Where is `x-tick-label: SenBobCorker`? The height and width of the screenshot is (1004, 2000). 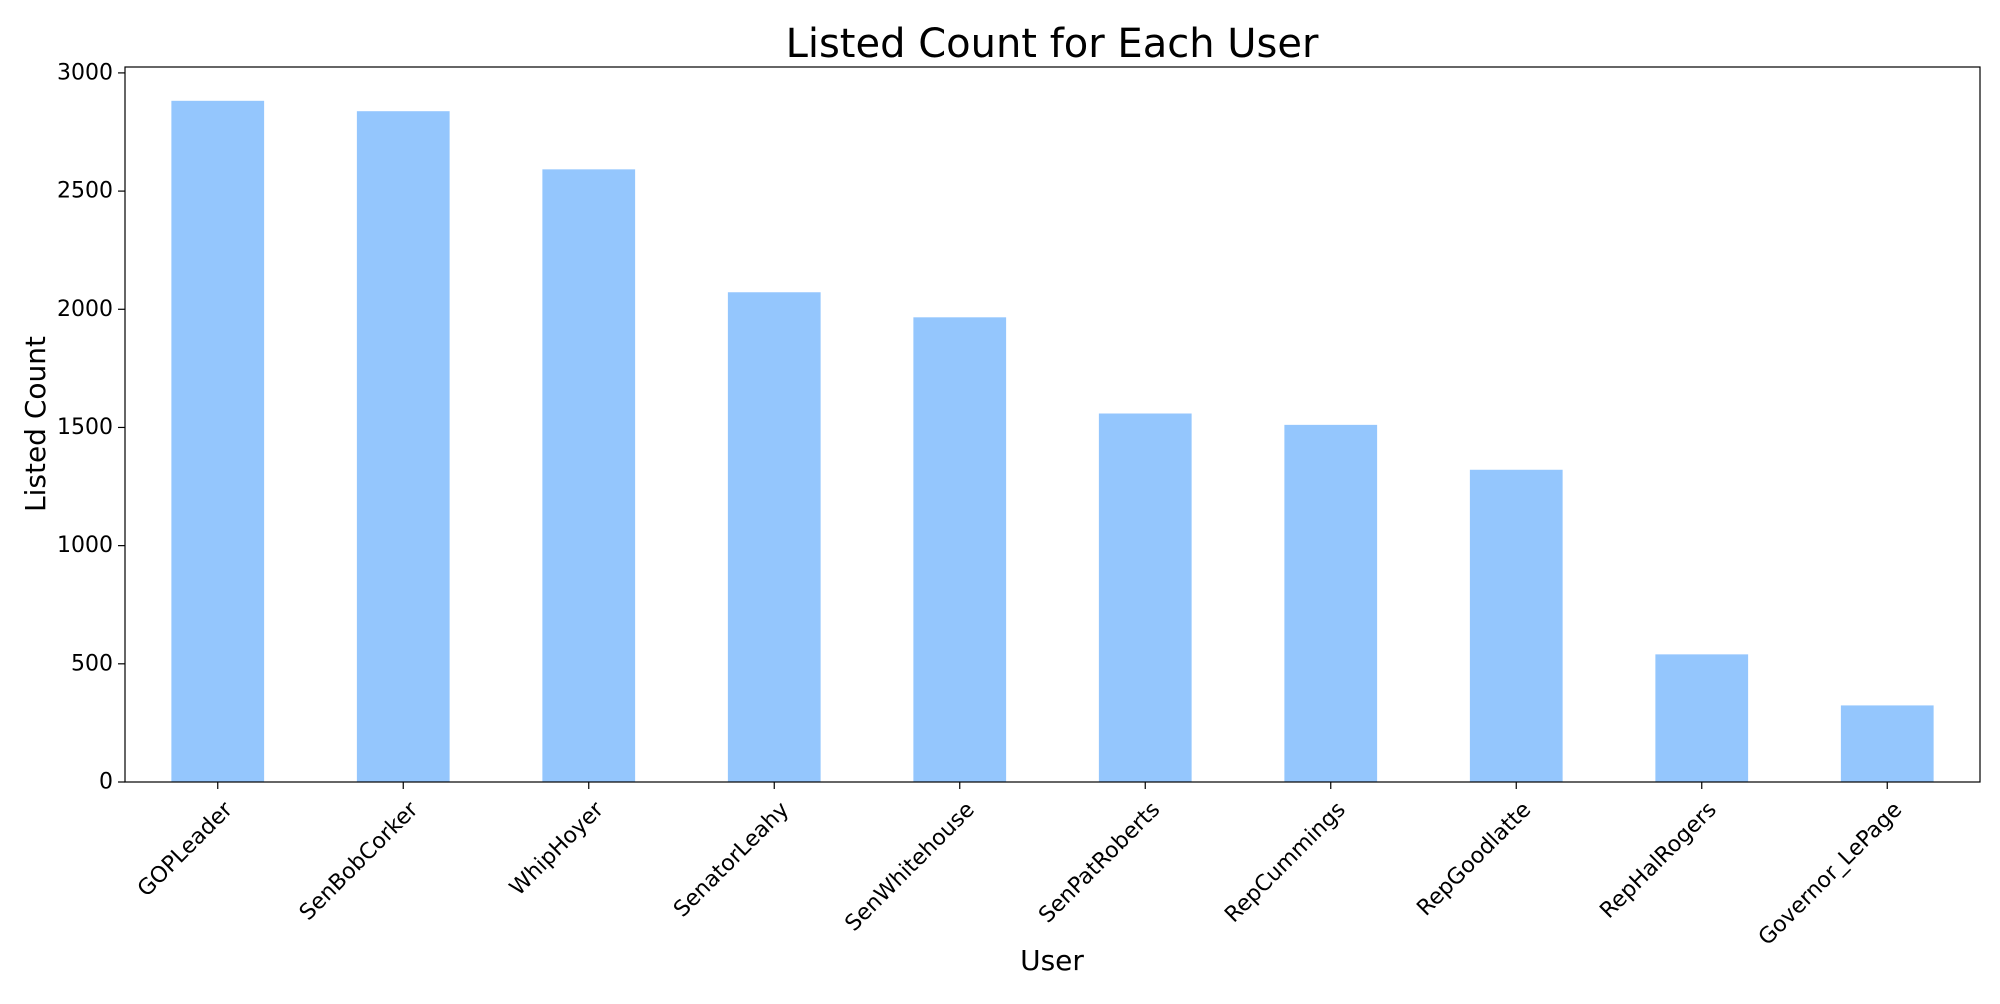 x-tick-label: SenBobCorker is located at coordinates (359, 861).